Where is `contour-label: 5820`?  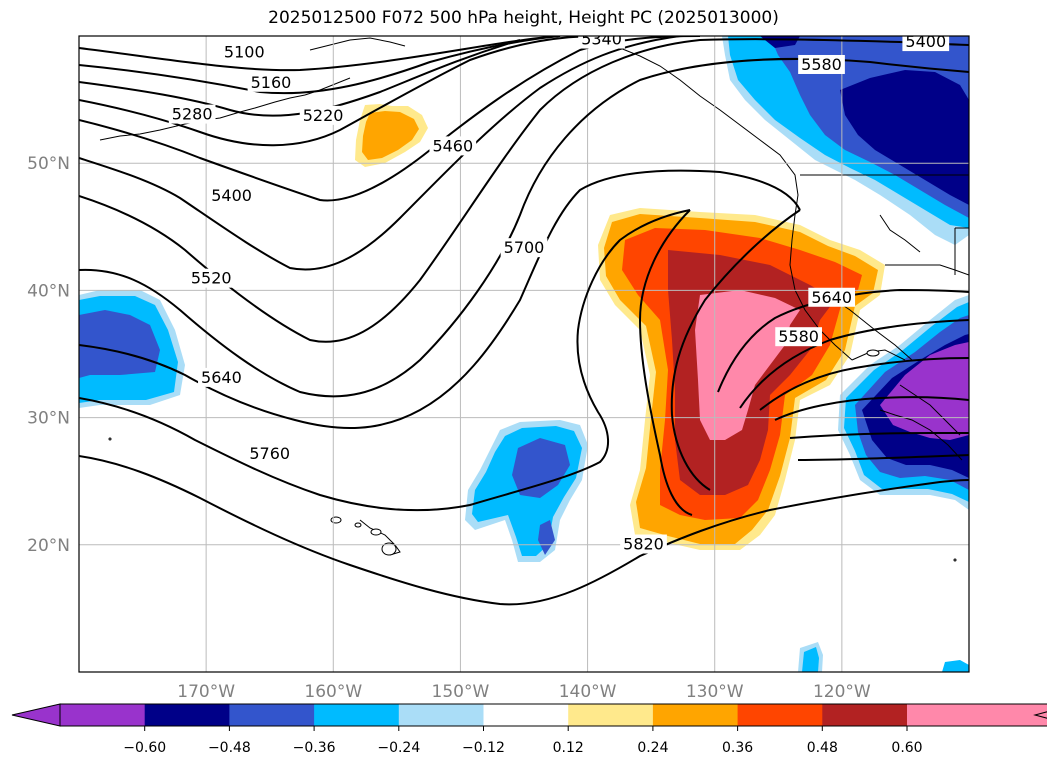 contour-label: 5820 is located at coordinates (643, 544).